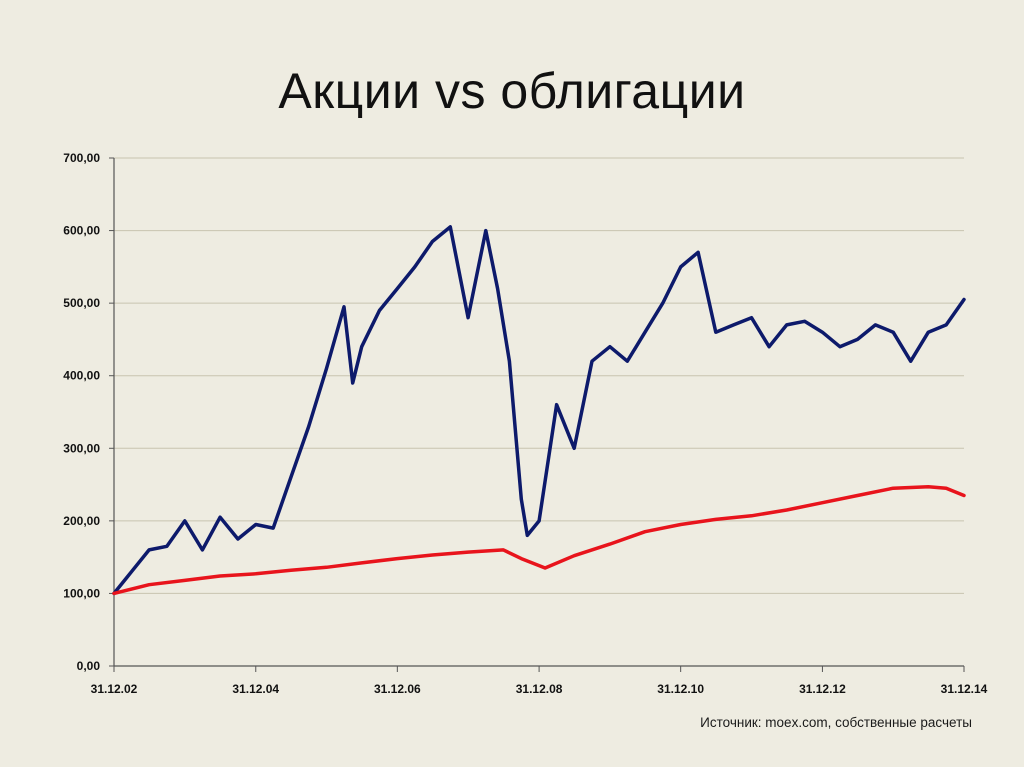 The height and width of the screenshot is (767, 1024). I want to click on x-tick-label: 31.12.08, so click(539, 689).